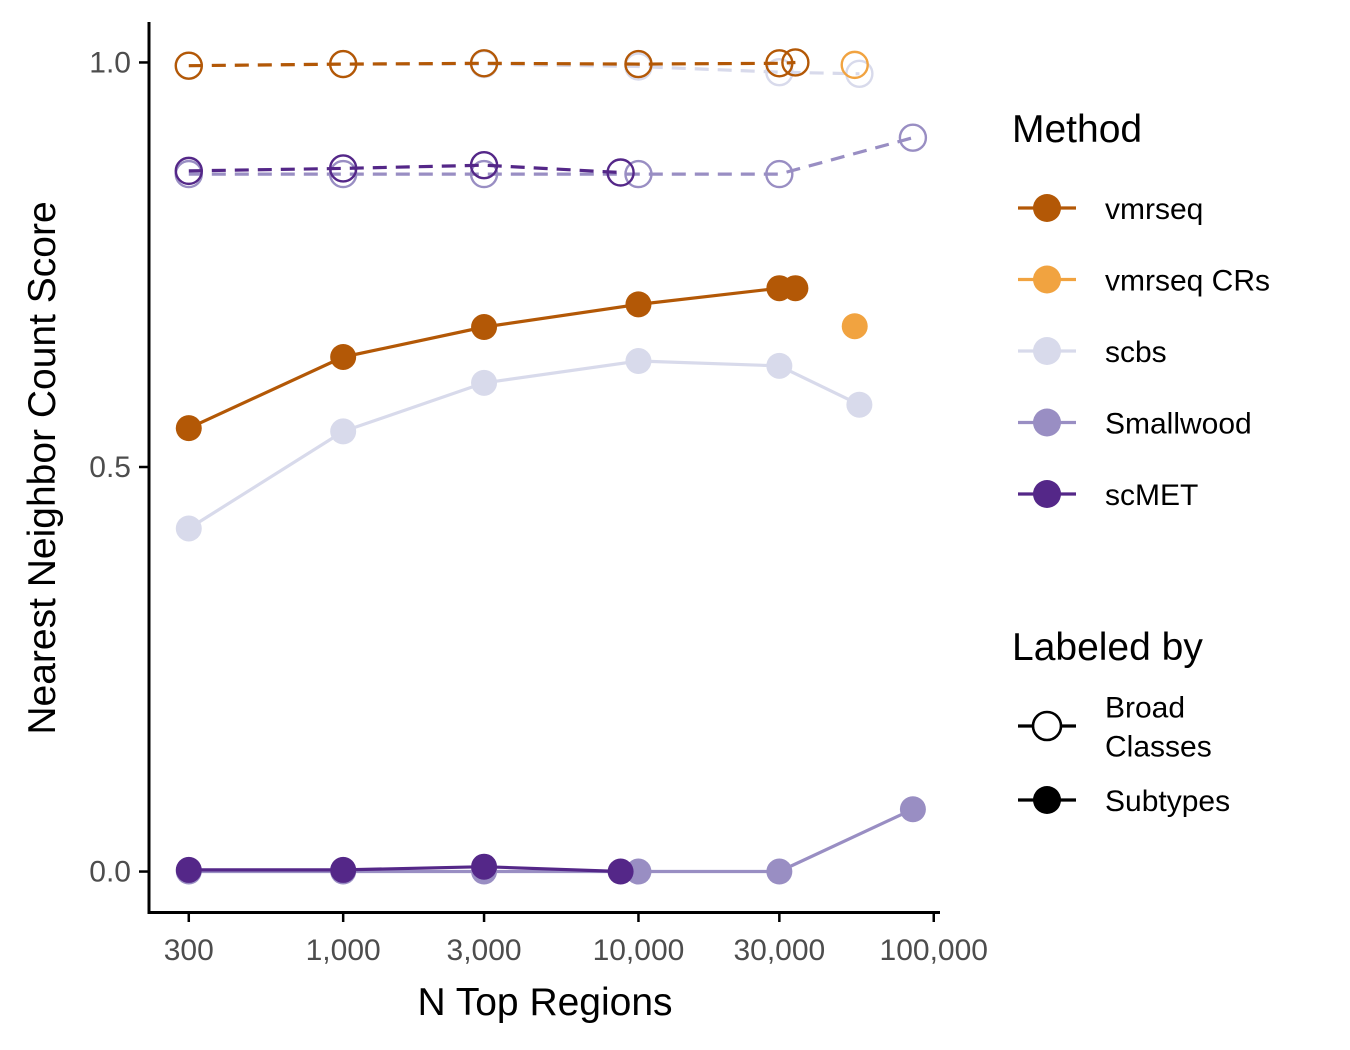 This screenshot has height=1050, width=1350. What do you see at coordinates (779, 950) in the screenshot?
I see `x-tick-label: 30,000` at bounding box center [779, 950].